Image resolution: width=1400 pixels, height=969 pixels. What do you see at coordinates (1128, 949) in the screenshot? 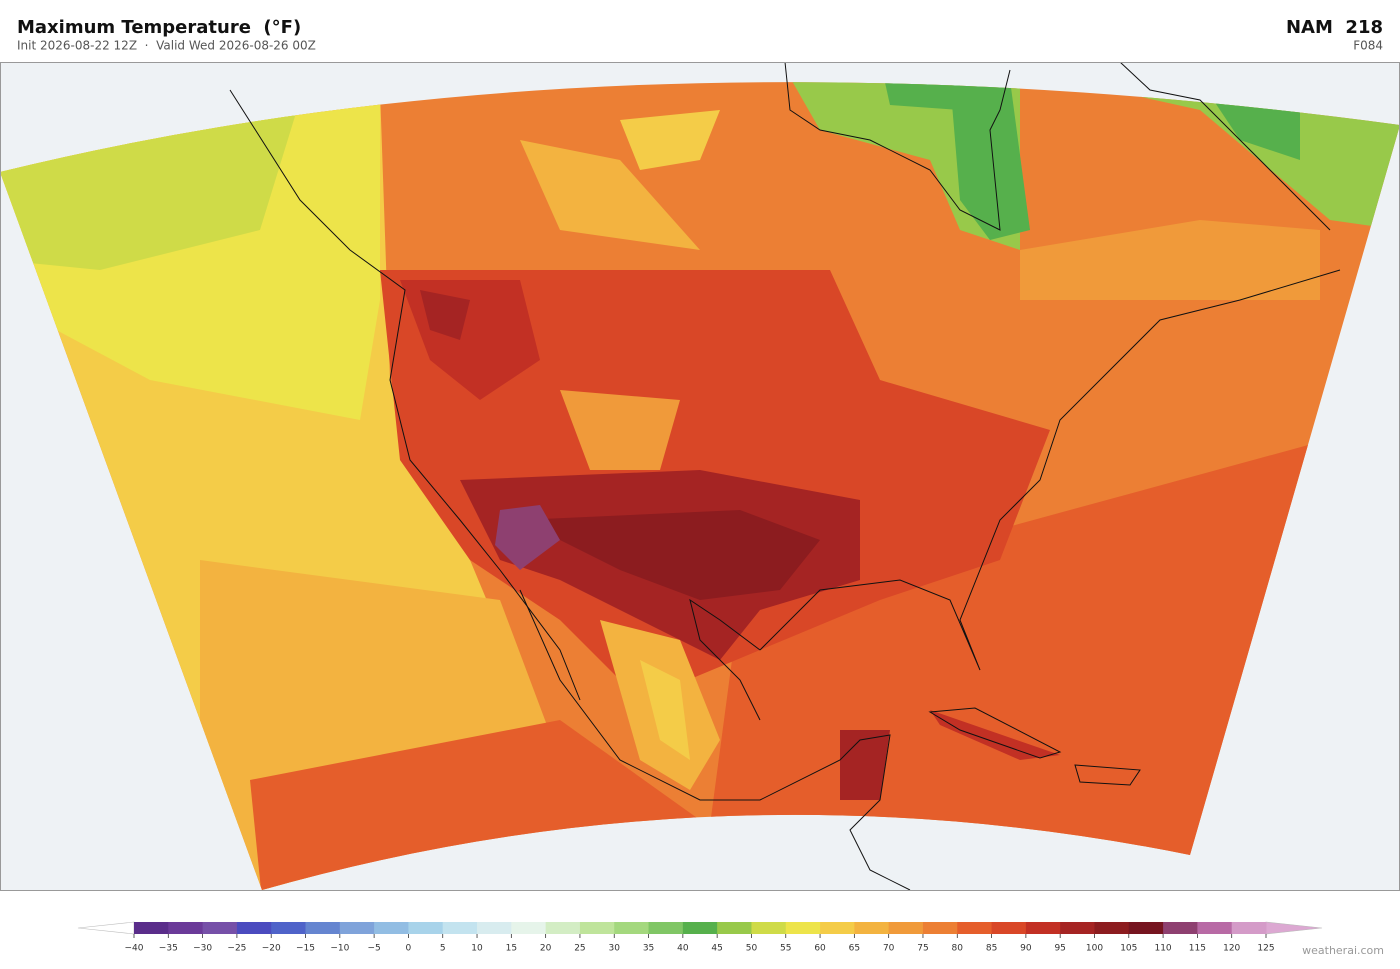
I see `colorbar-tick-label: 105` at bounding box center [1128, 949].